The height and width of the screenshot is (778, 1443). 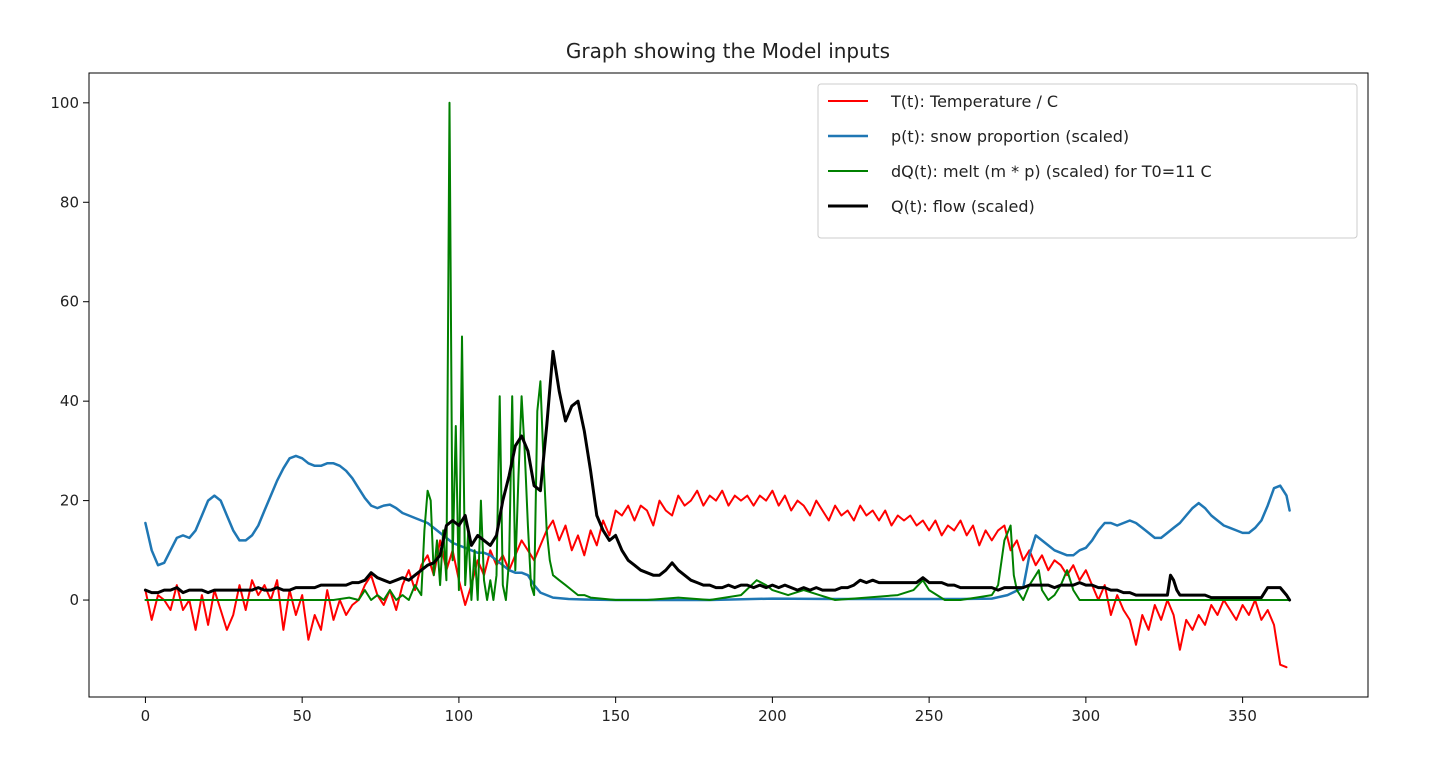 What do you see at coordinates (728, 51) in the screenshot?
I see `chart-title: Graph showing the Model inputs` at bounding box center [728, 51].